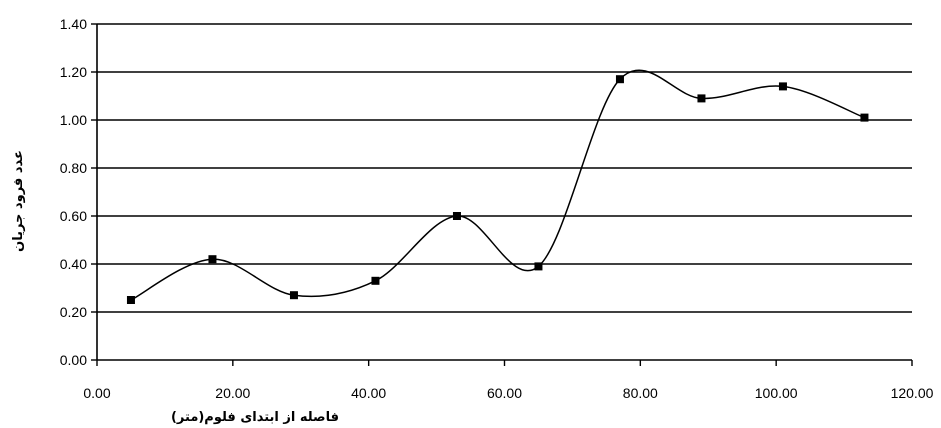 This screenshot has width=941, height=428. What do you see at coordinates (18, 201) in the screenshot?
I see `y-axis-title: عدد فرود جریان` at bounding box center [18, 201].